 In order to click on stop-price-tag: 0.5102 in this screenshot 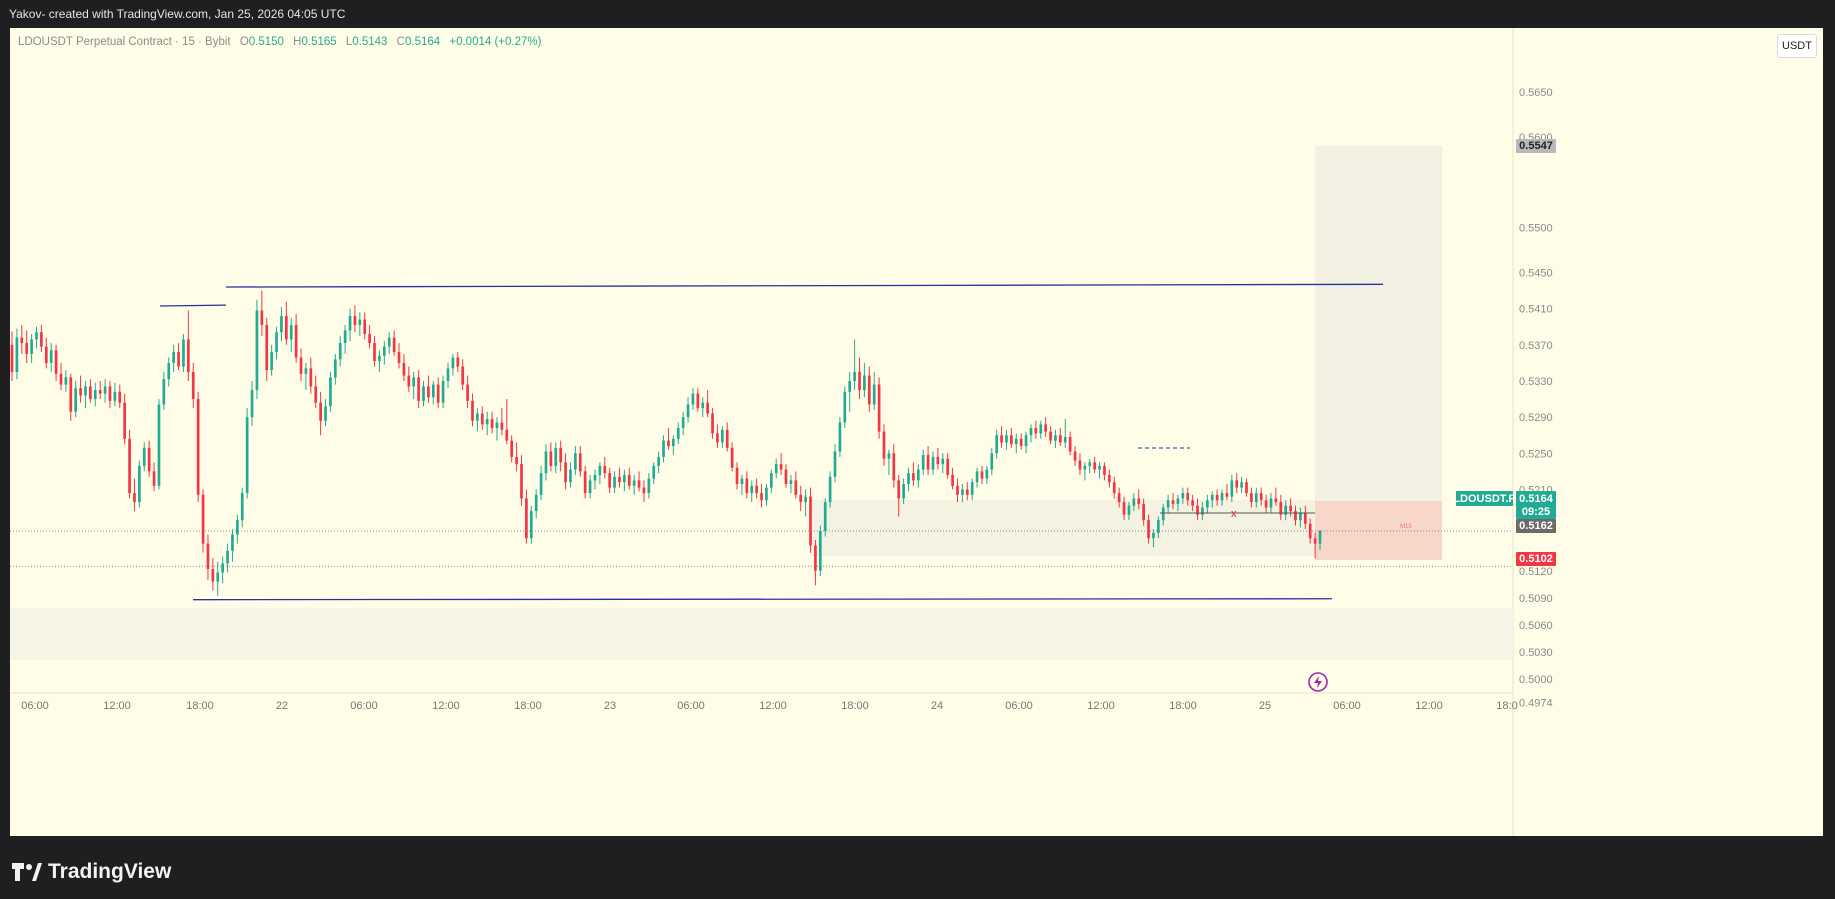, I will do `click(1536, 559)`.